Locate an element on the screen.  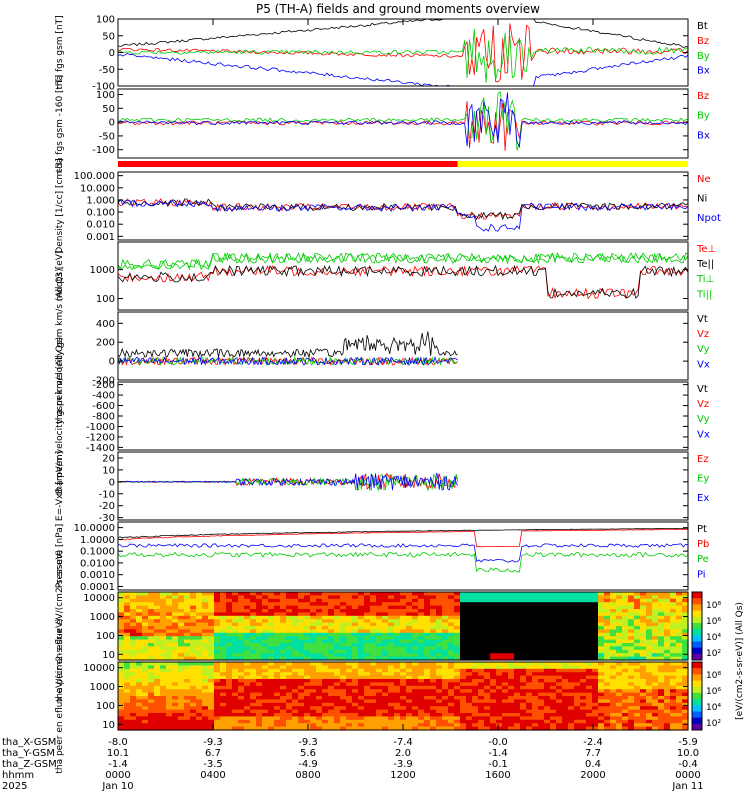
panel-y-label: Density [1/cc] [cm-3] is located at coordinates (60, 205).